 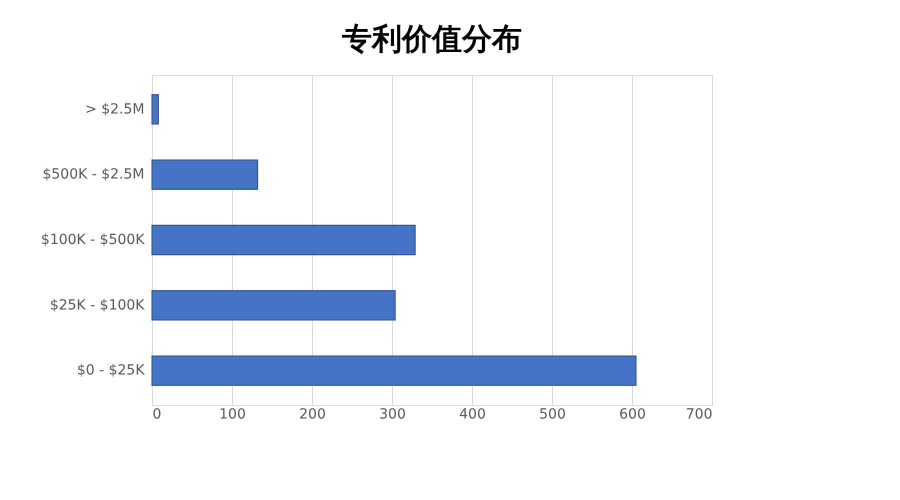 I want to click on y-tick-label: $100K - $500K, so click(x=93, y=240).